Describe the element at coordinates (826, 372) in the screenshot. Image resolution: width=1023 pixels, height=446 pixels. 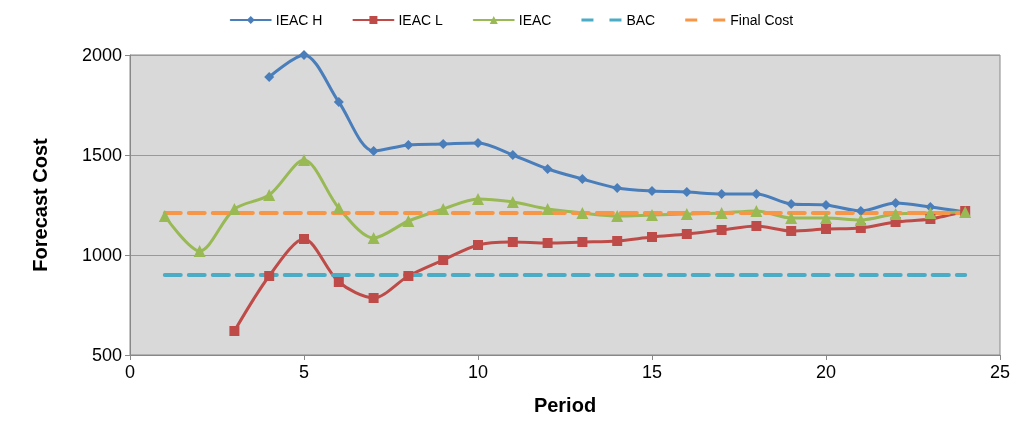
I see `x-tick-label: 20` at that location.